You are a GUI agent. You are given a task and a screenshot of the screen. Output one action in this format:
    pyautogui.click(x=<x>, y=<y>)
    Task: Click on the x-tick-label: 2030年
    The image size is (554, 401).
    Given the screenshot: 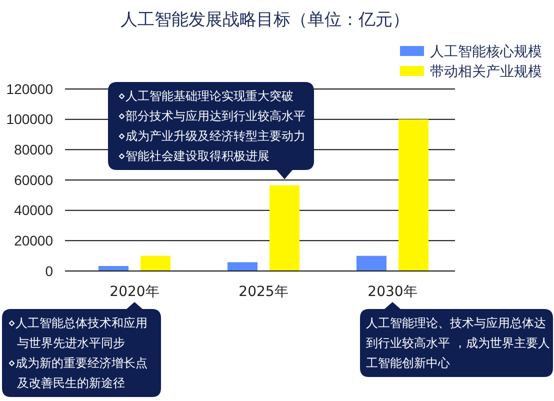 What is the action you would take?
    pyautogui.click(x=393, y=292)
    